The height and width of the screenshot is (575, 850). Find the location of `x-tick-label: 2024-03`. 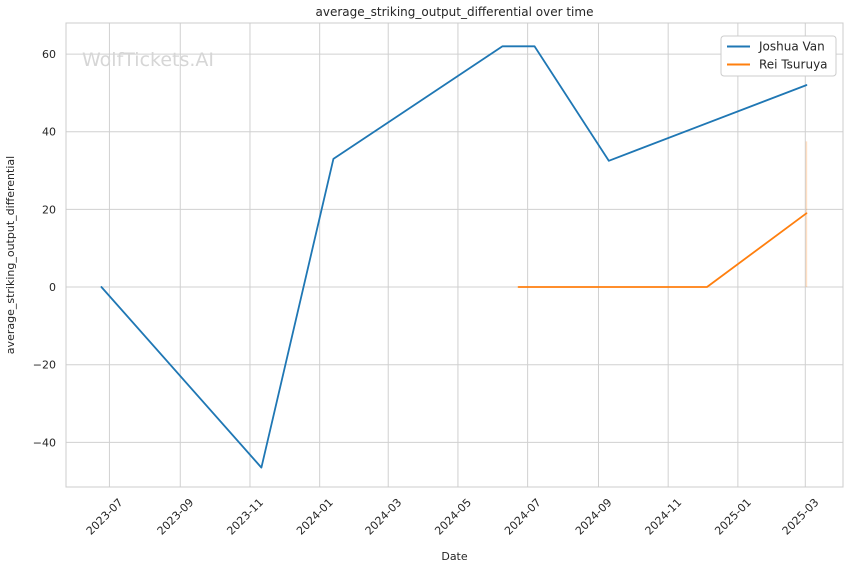

x-tick-label: 2024-03 is located at coordinates (384, 517).